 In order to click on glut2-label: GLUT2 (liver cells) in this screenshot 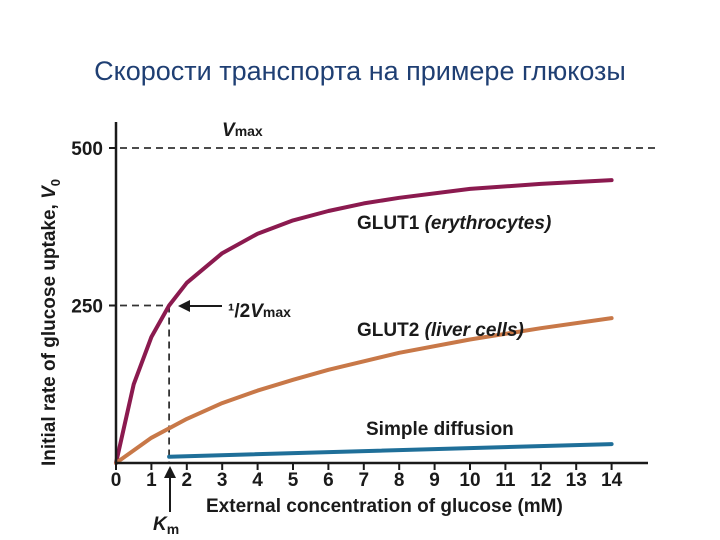, I will do `click(440, 330)`.